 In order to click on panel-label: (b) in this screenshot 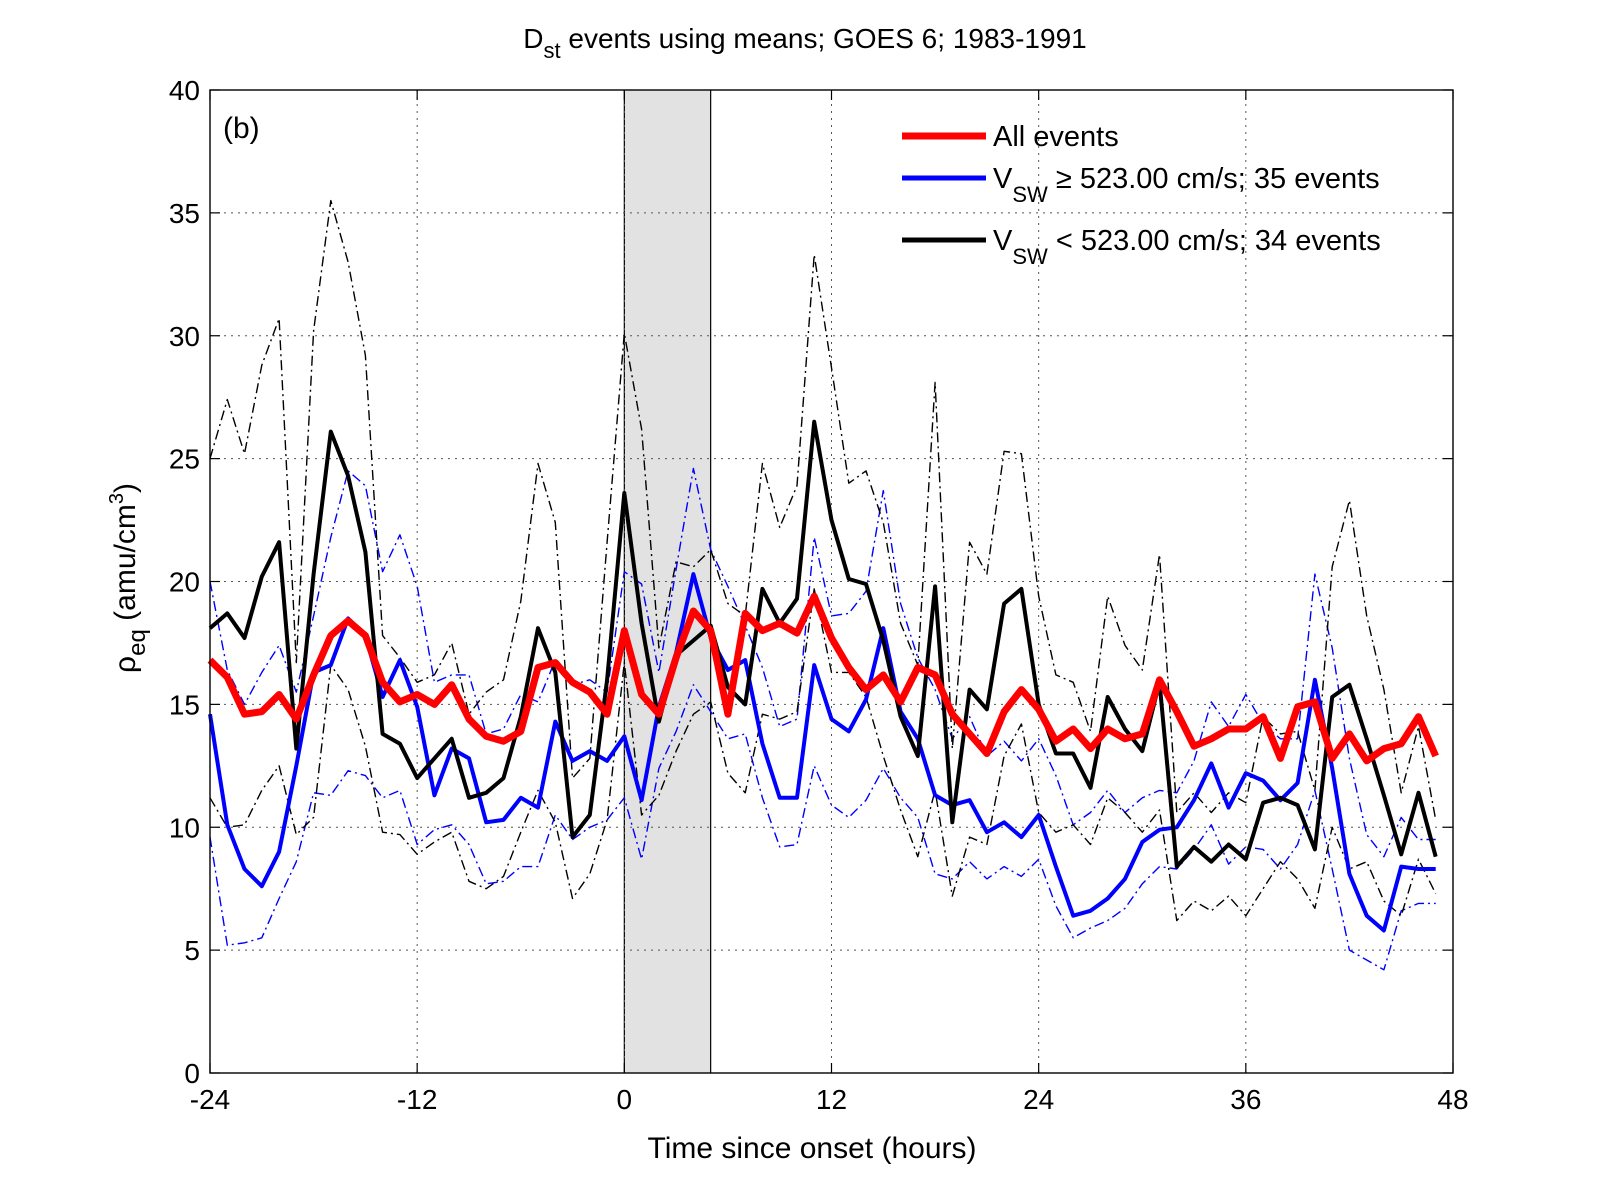, I will do `click(241, 128)`.